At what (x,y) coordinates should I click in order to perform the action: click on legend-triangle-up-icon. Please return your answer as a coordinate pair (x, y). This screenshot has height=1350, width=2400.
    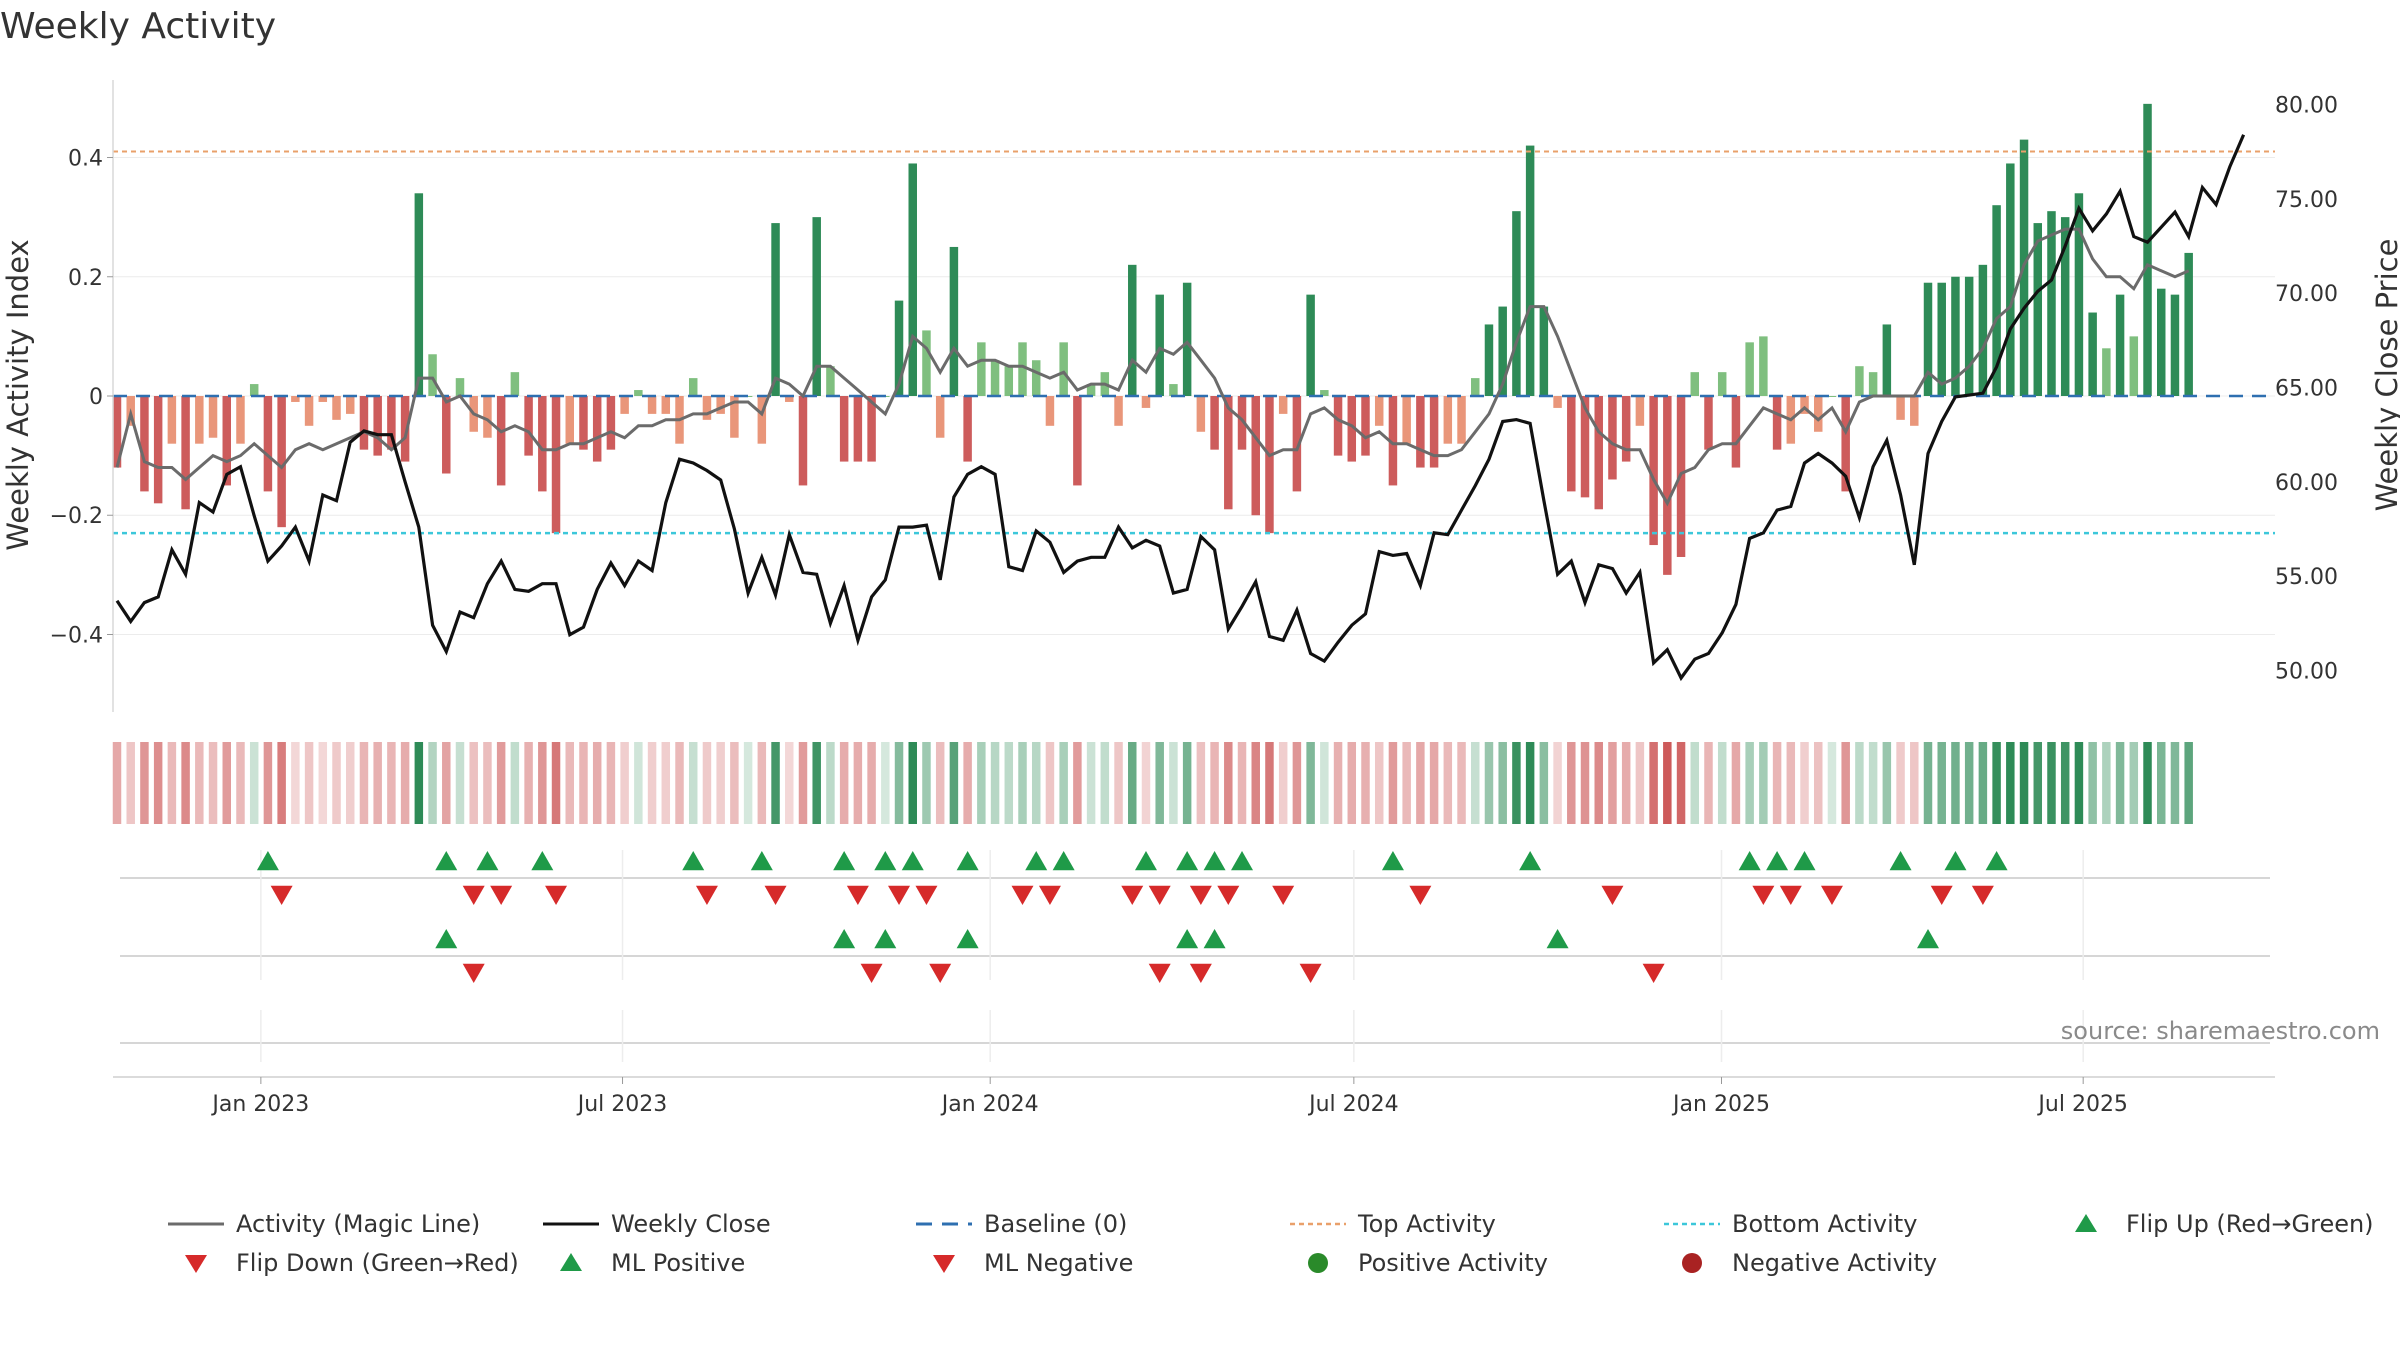
    Looking at the image, I should click on (2086, 1223).